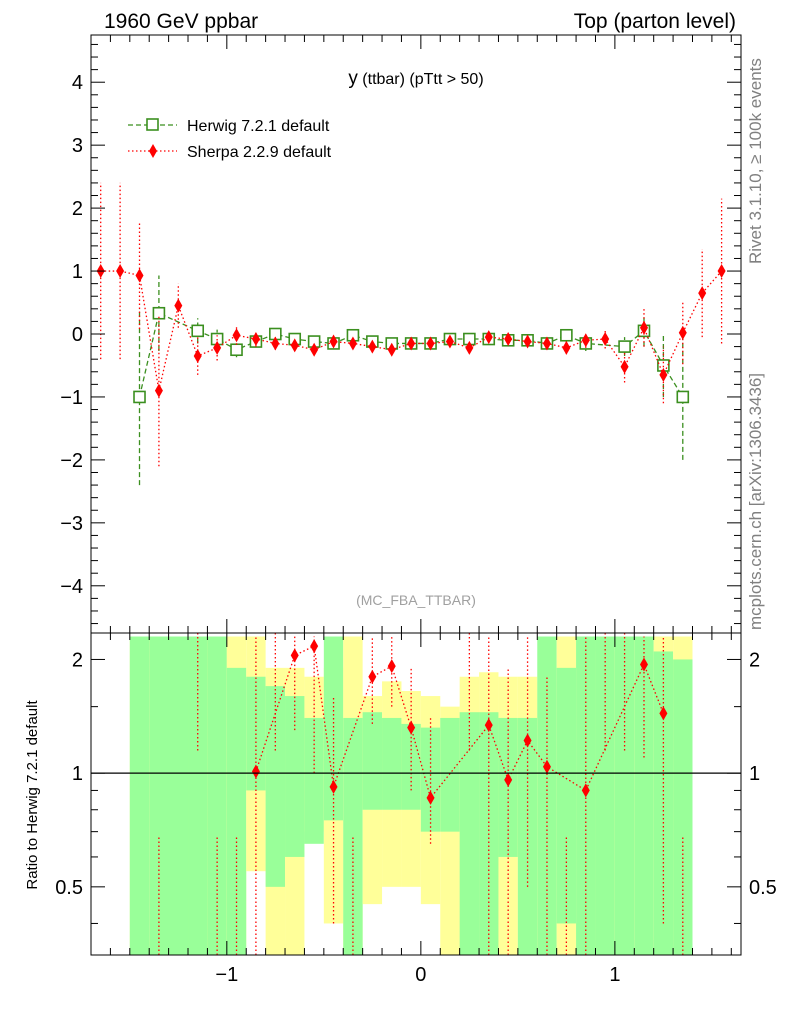 The image size is (786, 1024). What do you see at coordinates (416, 600) in the screenshot?
I see `analysis-label: (MC_FBA_TTBAR)` at bounding box center [416, 600].